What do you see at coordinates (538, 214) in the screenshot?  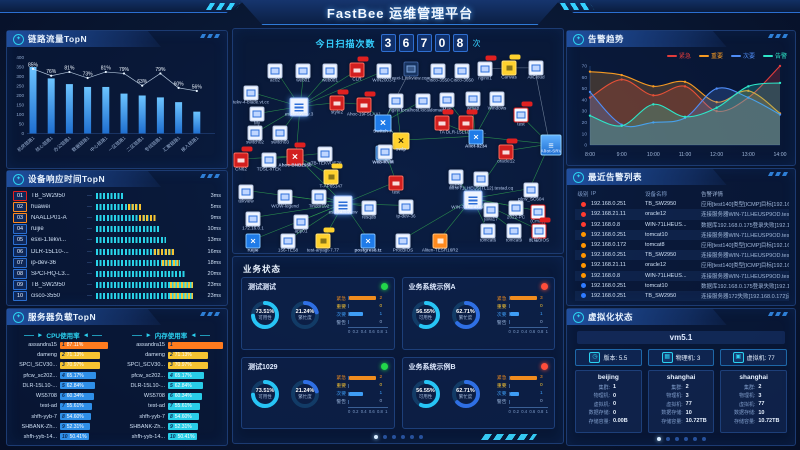 I see `topology-node: (Cmap)` at bounding box center [538, 214].